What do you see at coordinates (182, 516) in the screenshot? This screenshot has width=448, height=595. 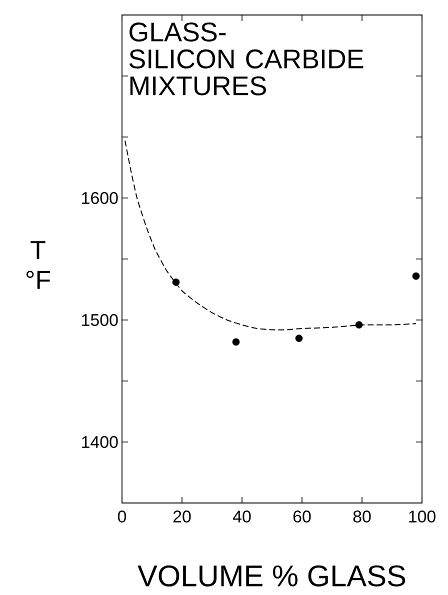 I see `x-tick-label: 20` at bounding box center [182, 516].